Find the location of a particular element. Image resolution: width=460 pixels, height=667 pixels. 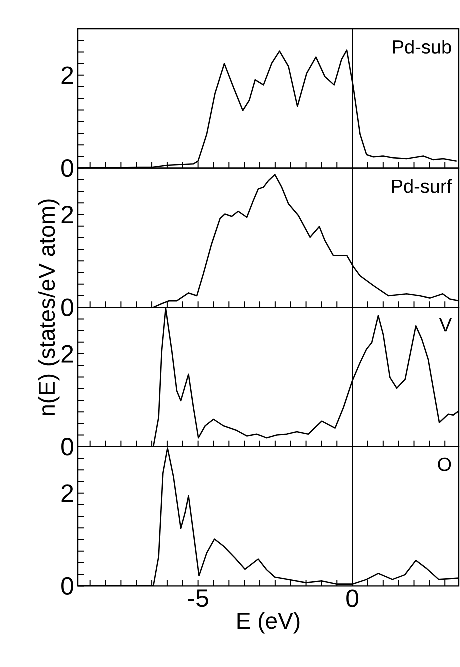

x-tick-label: -5 is located at coordinates (198, 599).